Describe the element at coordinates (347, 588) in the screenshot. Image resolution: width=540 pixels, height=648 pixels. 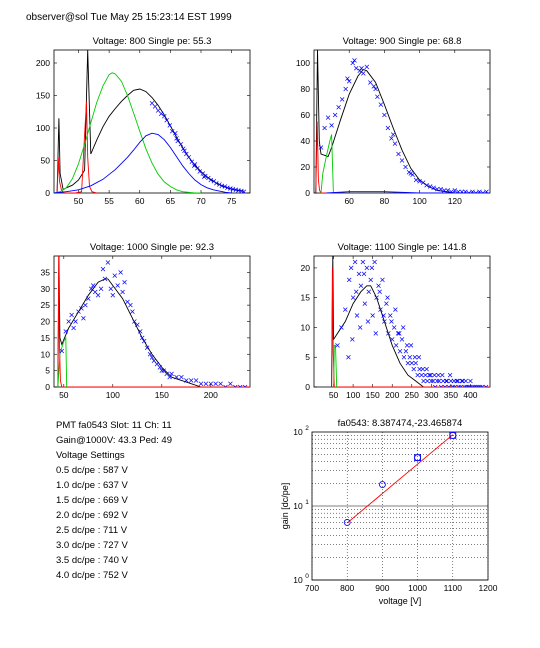
I see `x-tick-label: 800` at that location.